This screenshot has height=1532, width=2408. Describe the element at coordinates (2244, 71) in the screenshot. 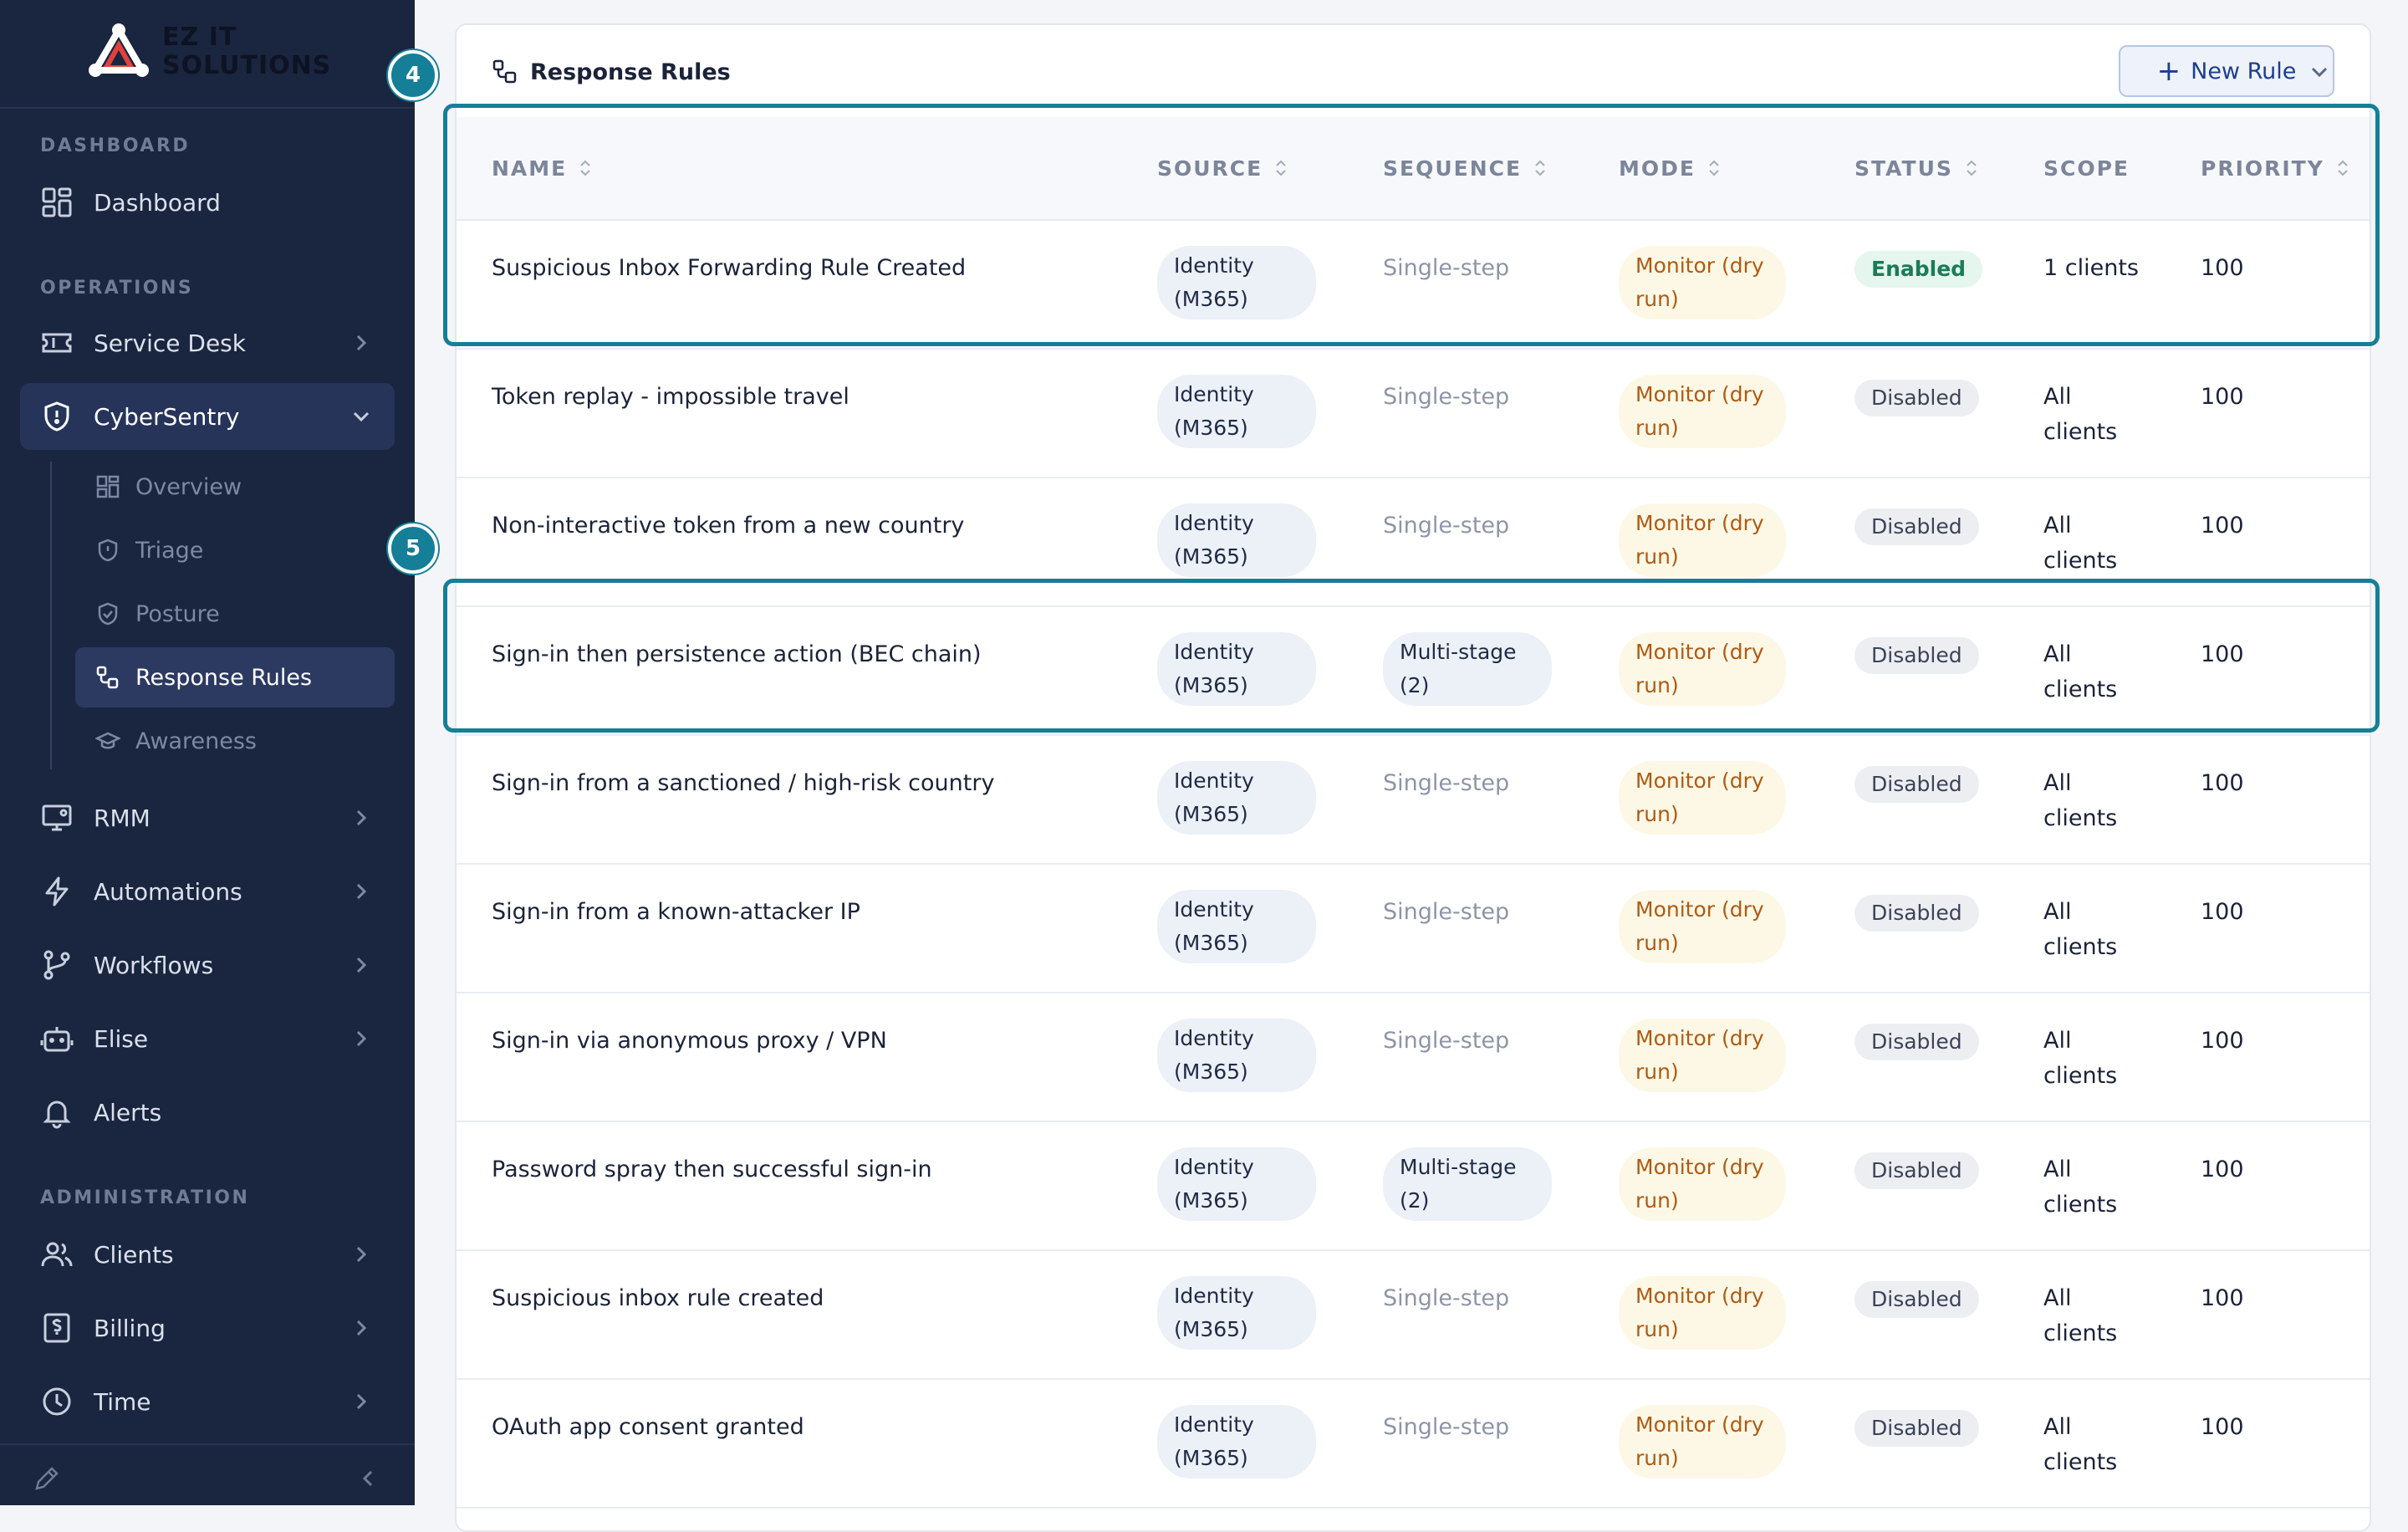

I see `new-rule-label: New Rule` at that location.